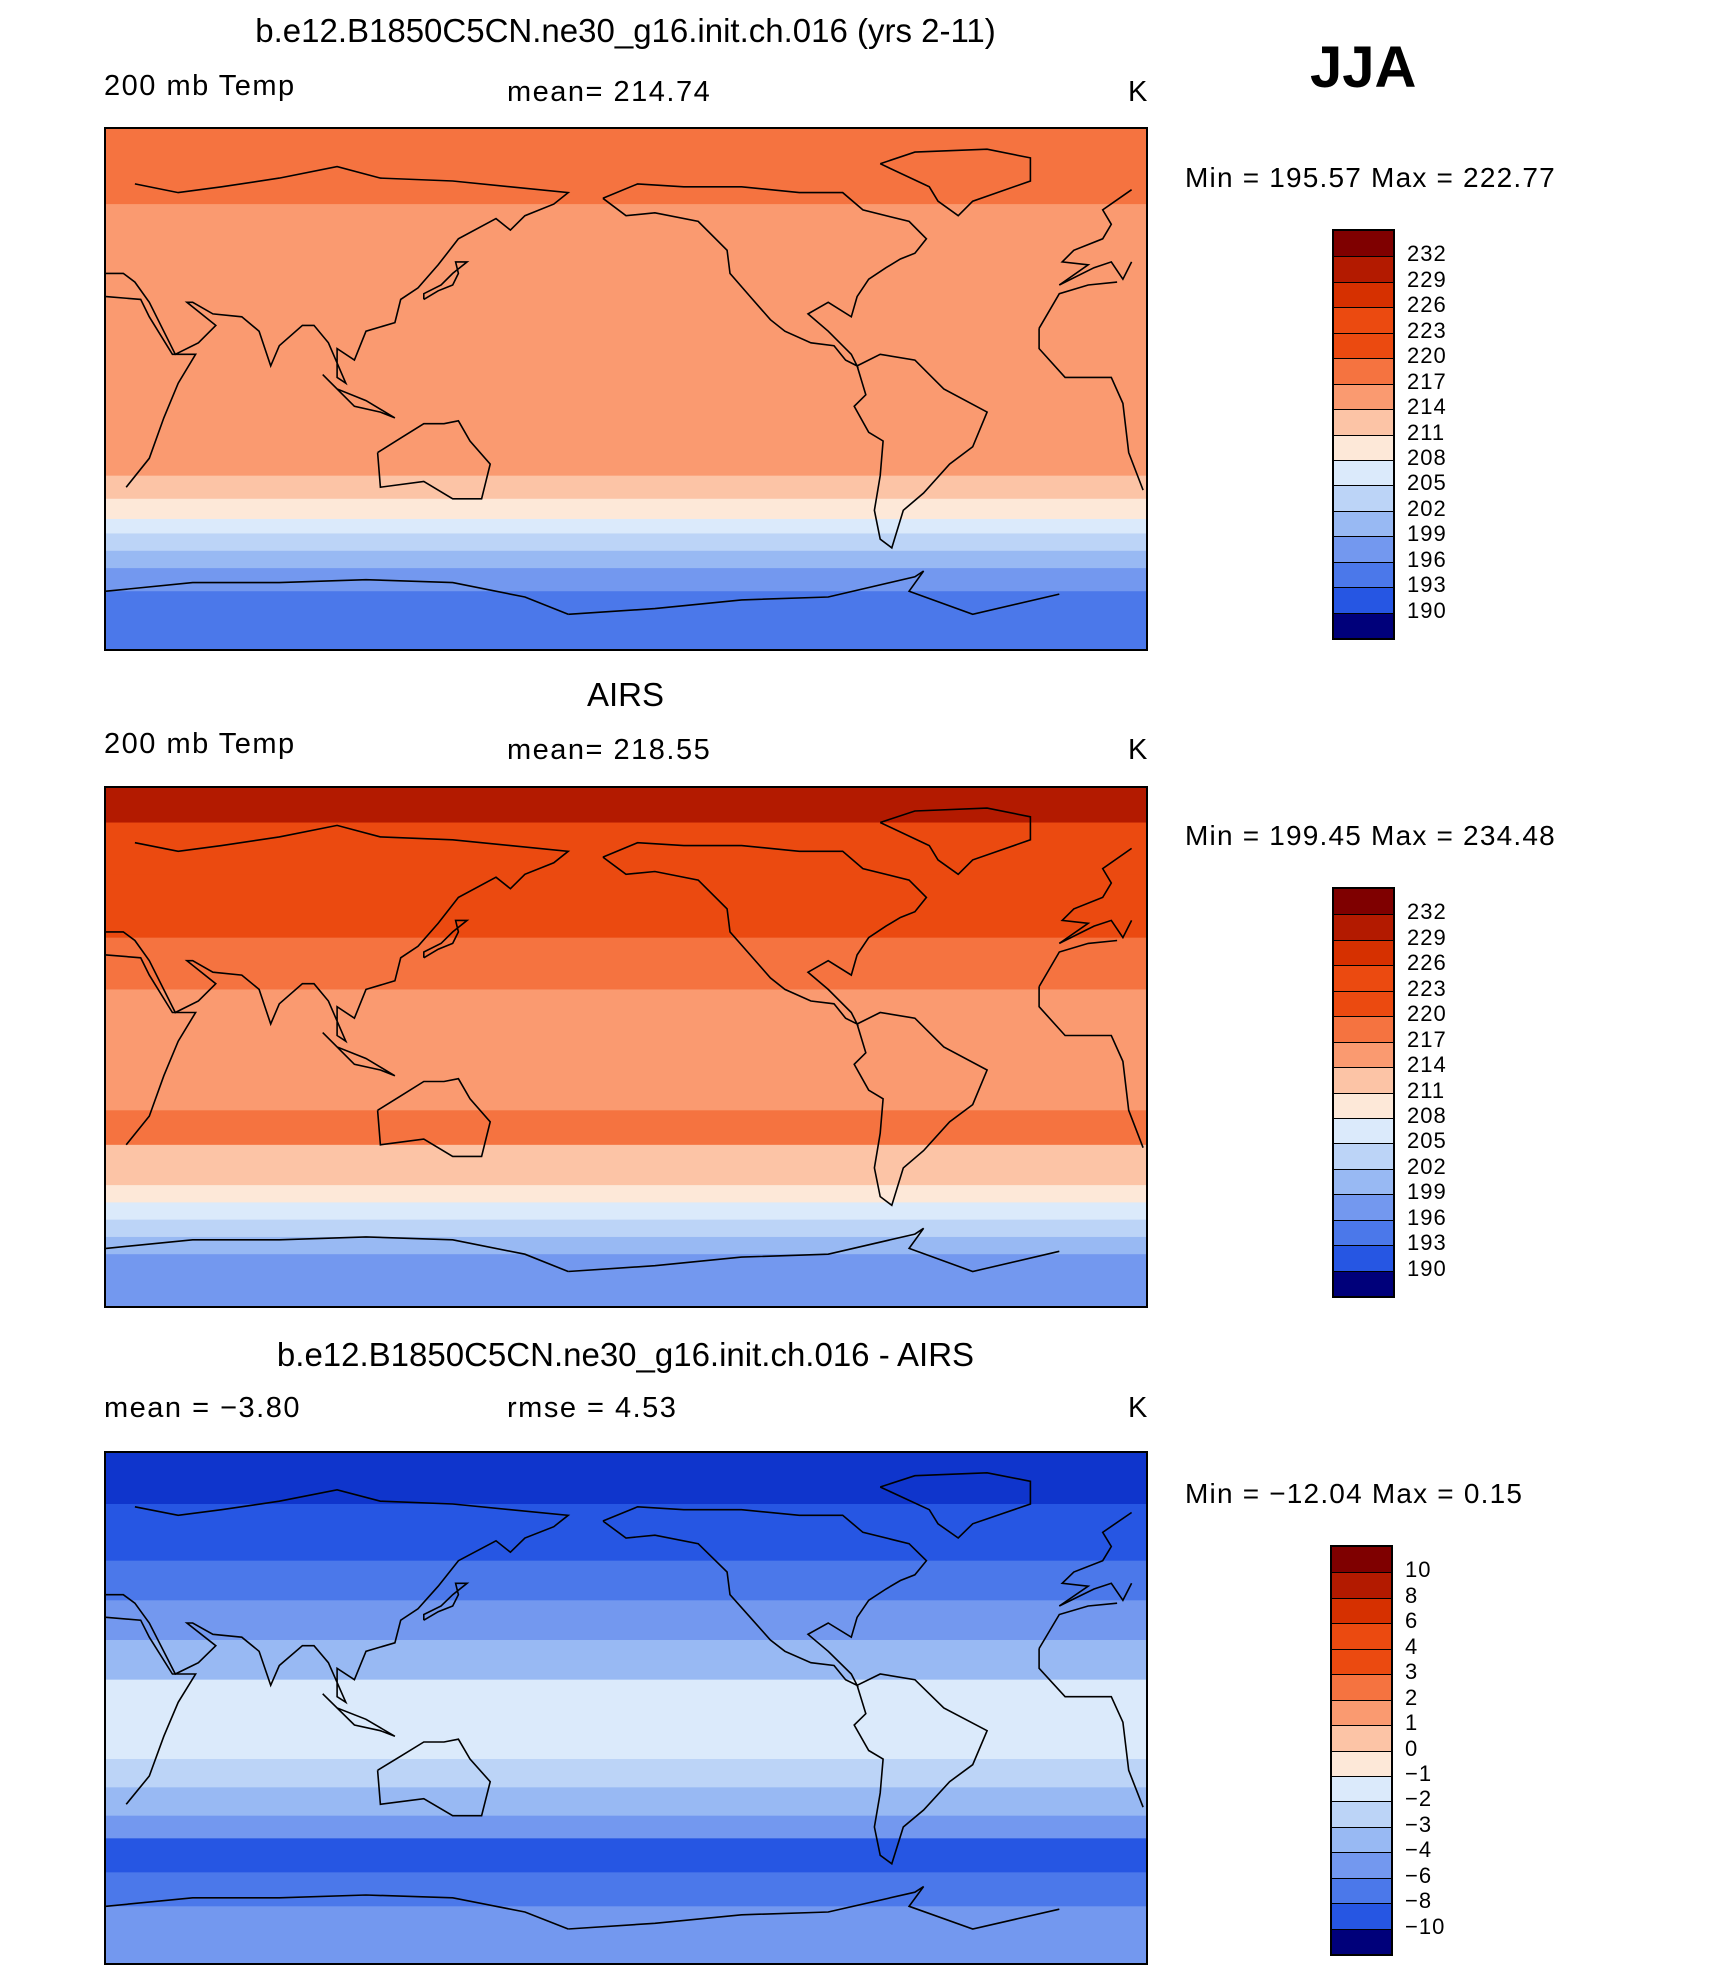  Describe the element at coordinates (359, 1715) in the screenshot. I see `coastline-indonesia` at that location.